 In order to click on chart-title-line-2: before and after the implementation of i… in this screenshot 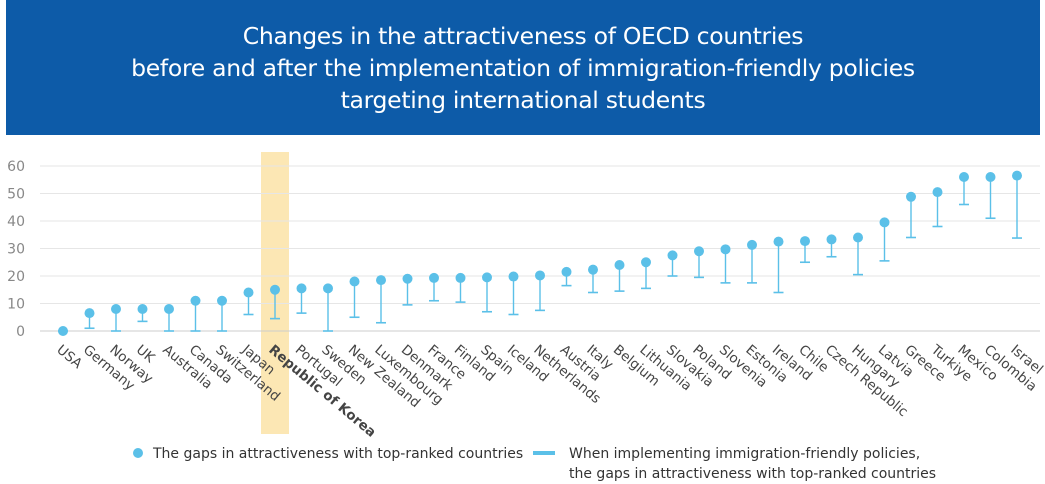, I will do `click(523, 67)`.